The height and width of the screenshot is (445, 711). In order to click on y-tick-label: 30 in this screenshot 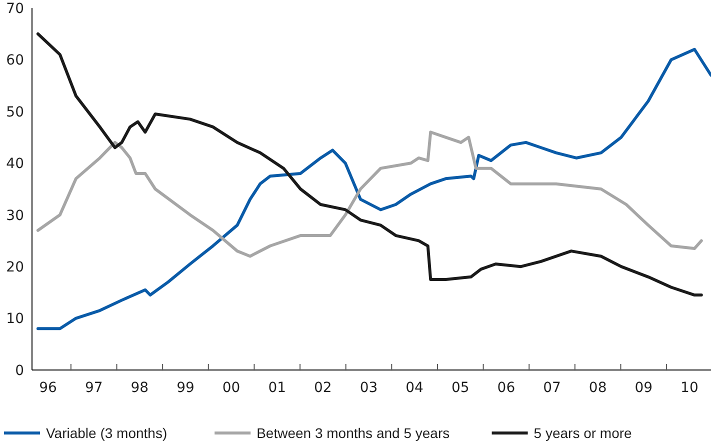, I will do `click(15, 216)`.